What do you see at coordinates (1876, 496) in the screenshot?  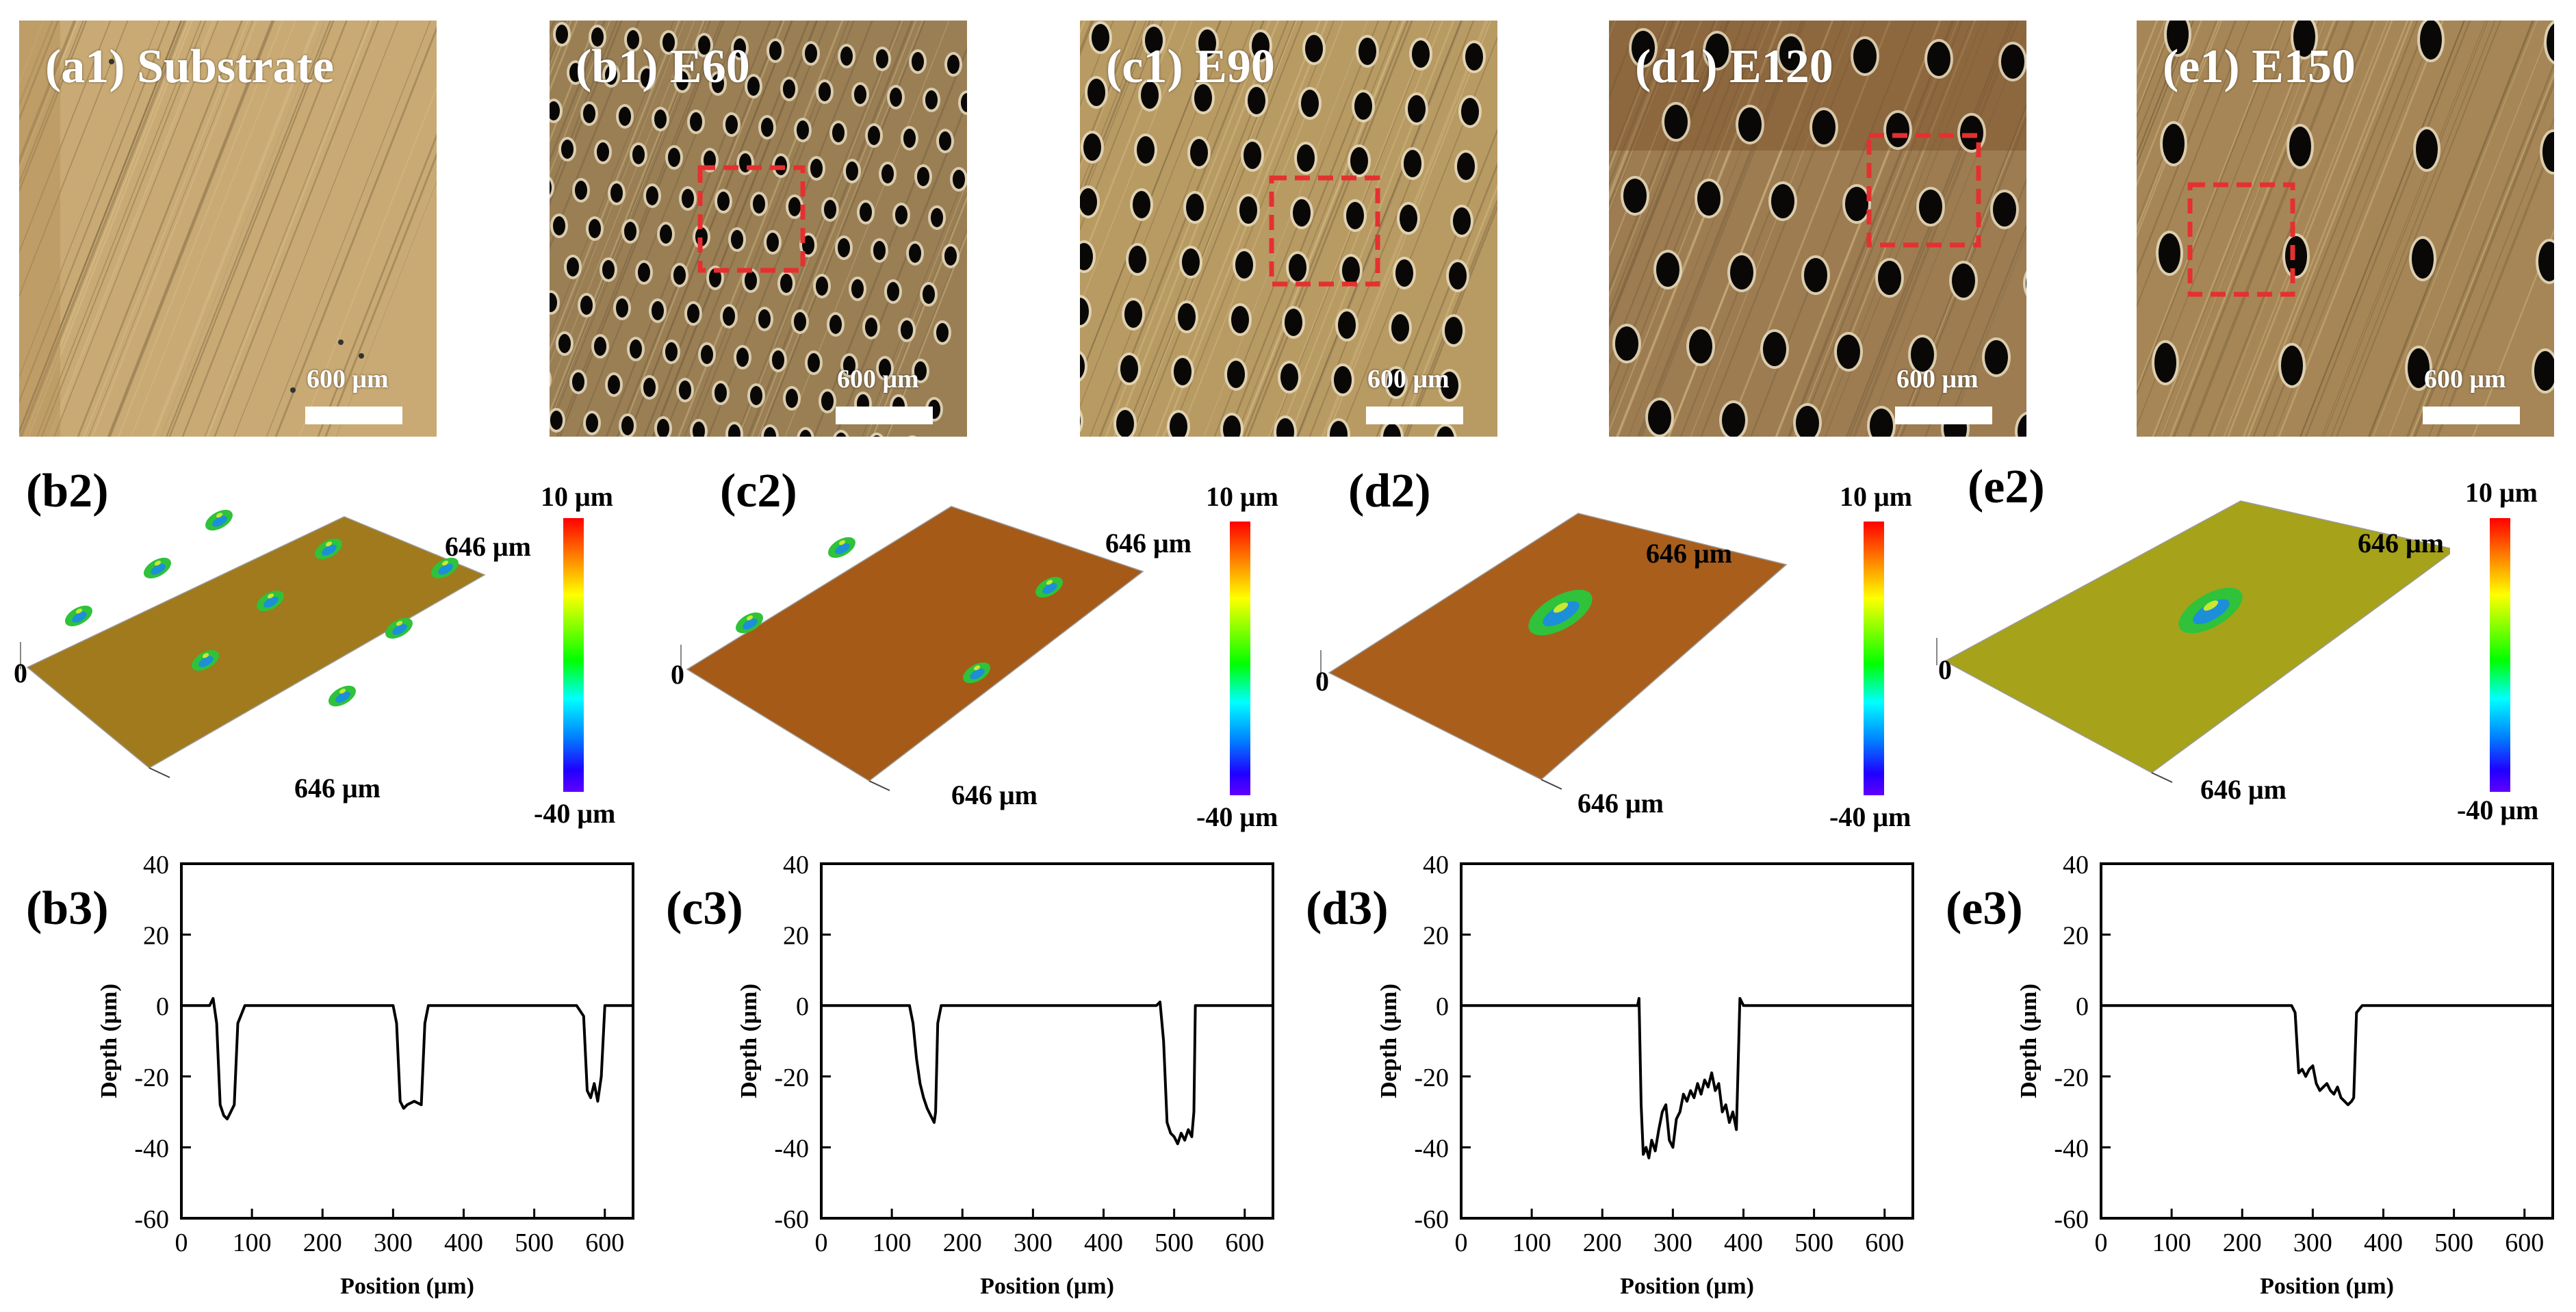 I see `colorbar-max-label: 10 μm` at bounding box center [1876, 496].